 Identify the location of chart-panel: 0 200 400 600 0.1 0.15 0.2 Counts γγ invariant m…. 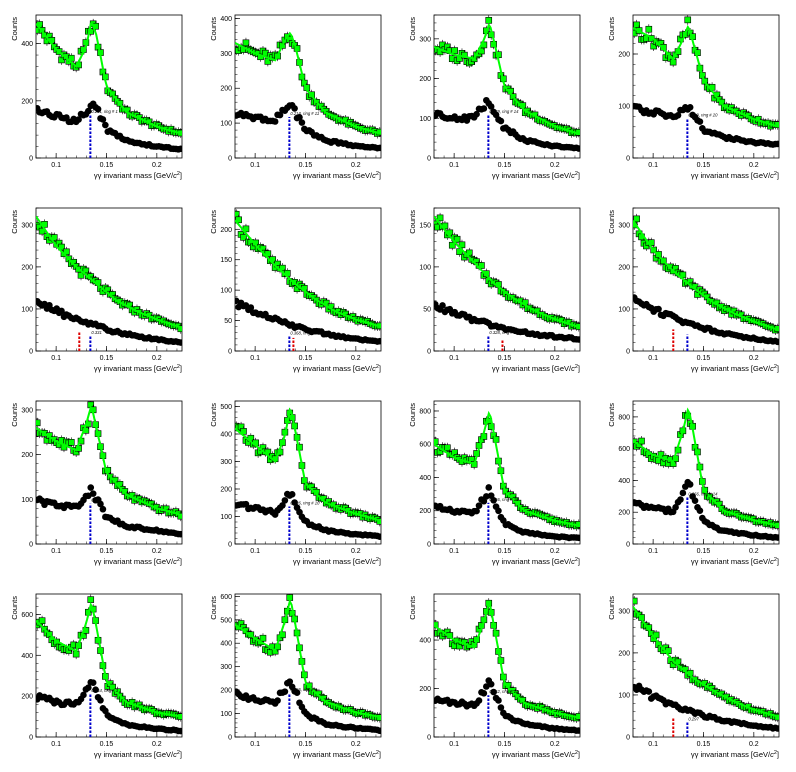
(99, 675).